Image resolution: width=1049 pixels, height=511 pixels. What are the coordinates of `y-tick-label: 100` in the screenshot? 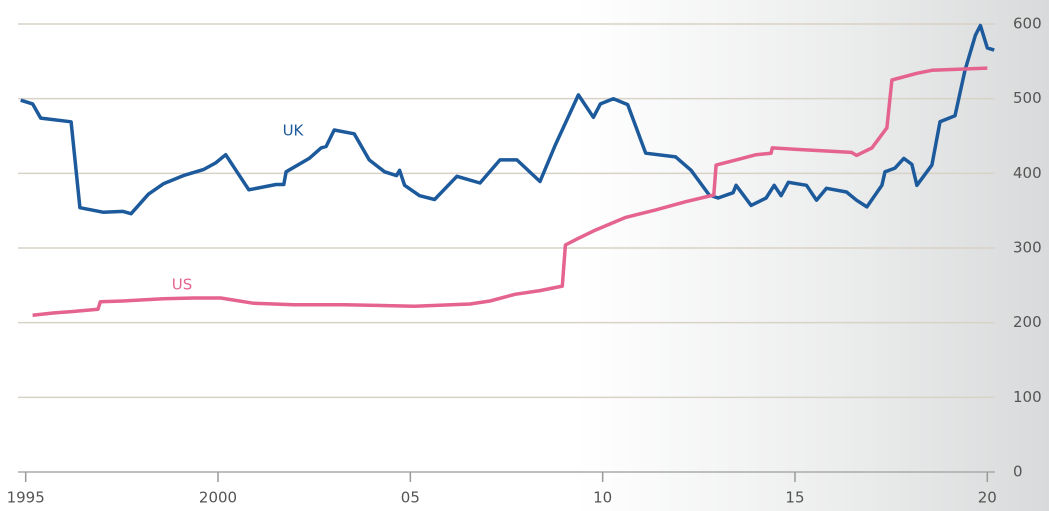 It's located at (1027, 397).